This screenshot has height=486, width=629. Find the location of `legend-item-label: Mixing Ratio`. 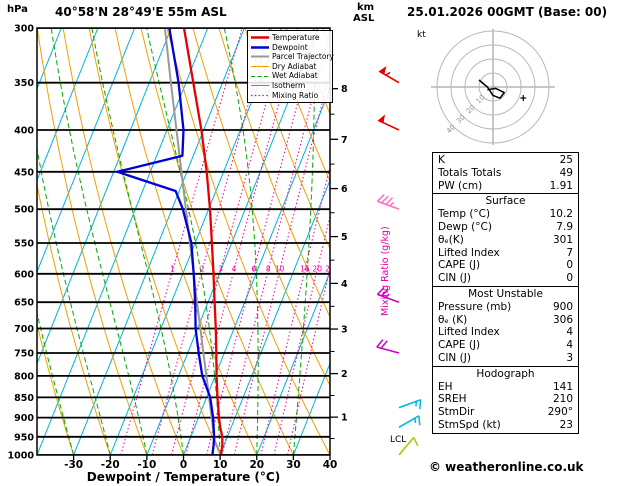

legend-item-label: Mixing Ratio is located at coordinates (295, 95).